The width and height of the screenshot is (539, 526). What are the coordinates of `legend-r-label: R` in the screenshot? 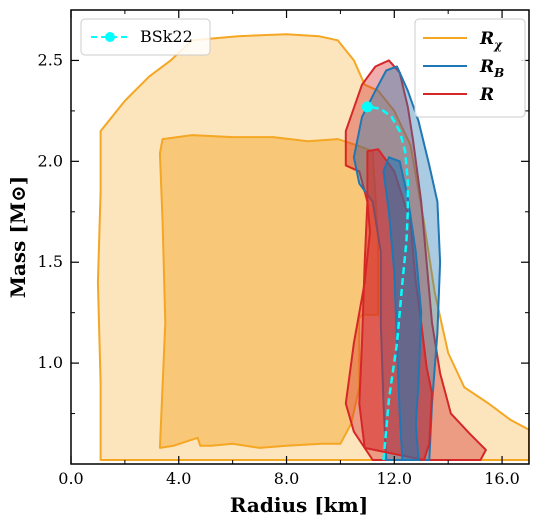 It's located at (486, 95).